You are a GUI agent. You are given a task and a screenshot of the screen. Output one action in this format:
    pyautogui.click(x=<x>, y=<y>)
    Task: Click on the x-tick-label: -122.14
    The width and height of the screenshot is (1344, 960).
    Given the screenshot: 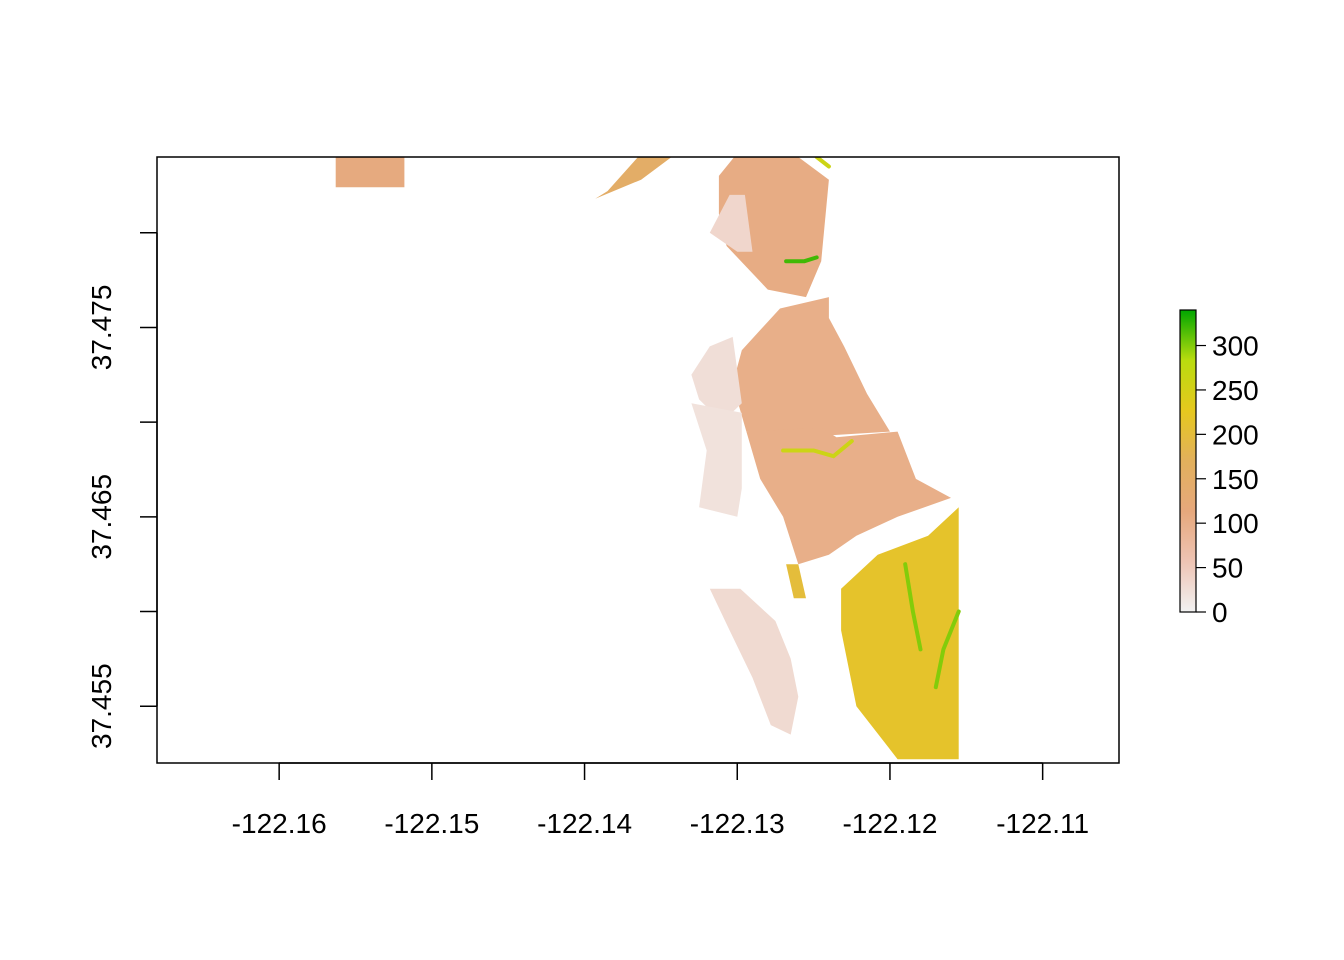 What is the action you would take?
    pyautogui.click(x=584, y=823)
    